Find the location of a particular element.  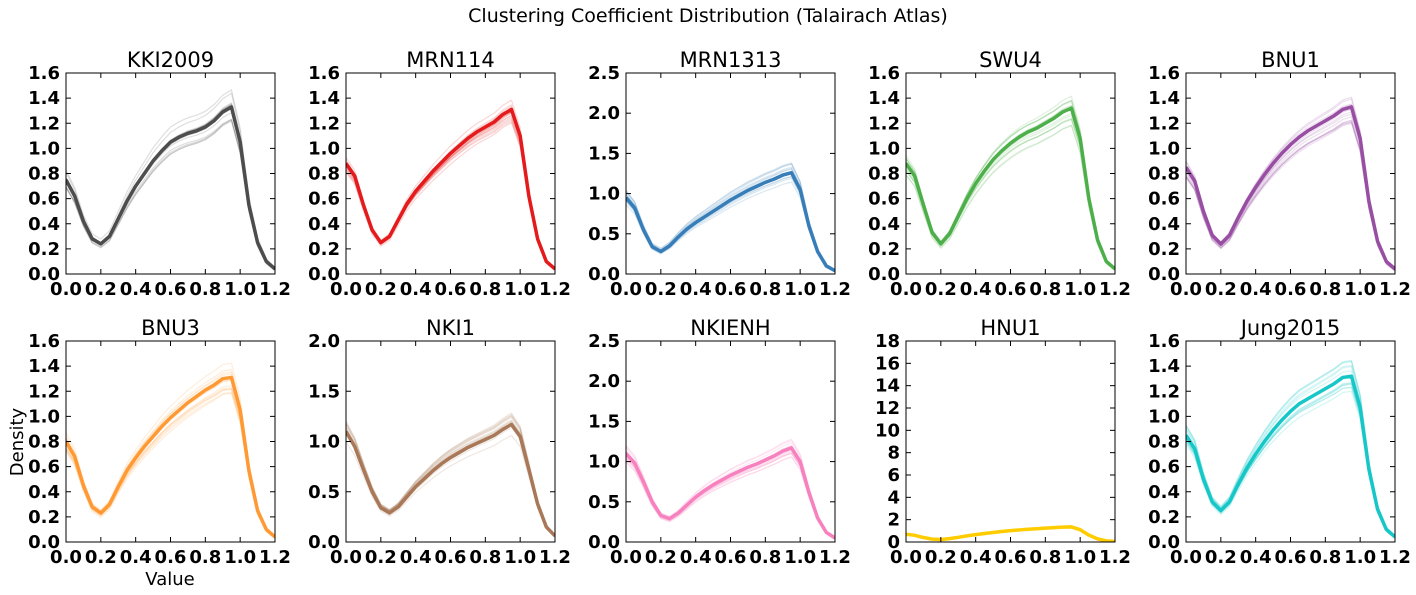

panel-title-jung2015: Jung2015 is located at coordinates (1290, 328).